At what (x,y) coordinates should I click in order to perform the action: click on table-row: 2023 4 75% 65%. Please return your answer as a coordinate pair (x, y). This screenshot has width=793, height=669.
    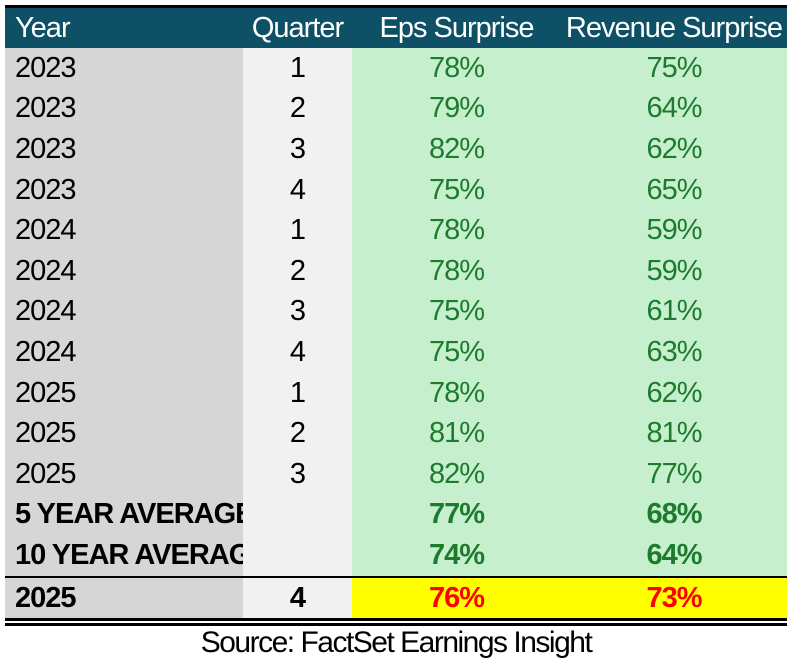
    Looking at the image, I should click on (396, 190).